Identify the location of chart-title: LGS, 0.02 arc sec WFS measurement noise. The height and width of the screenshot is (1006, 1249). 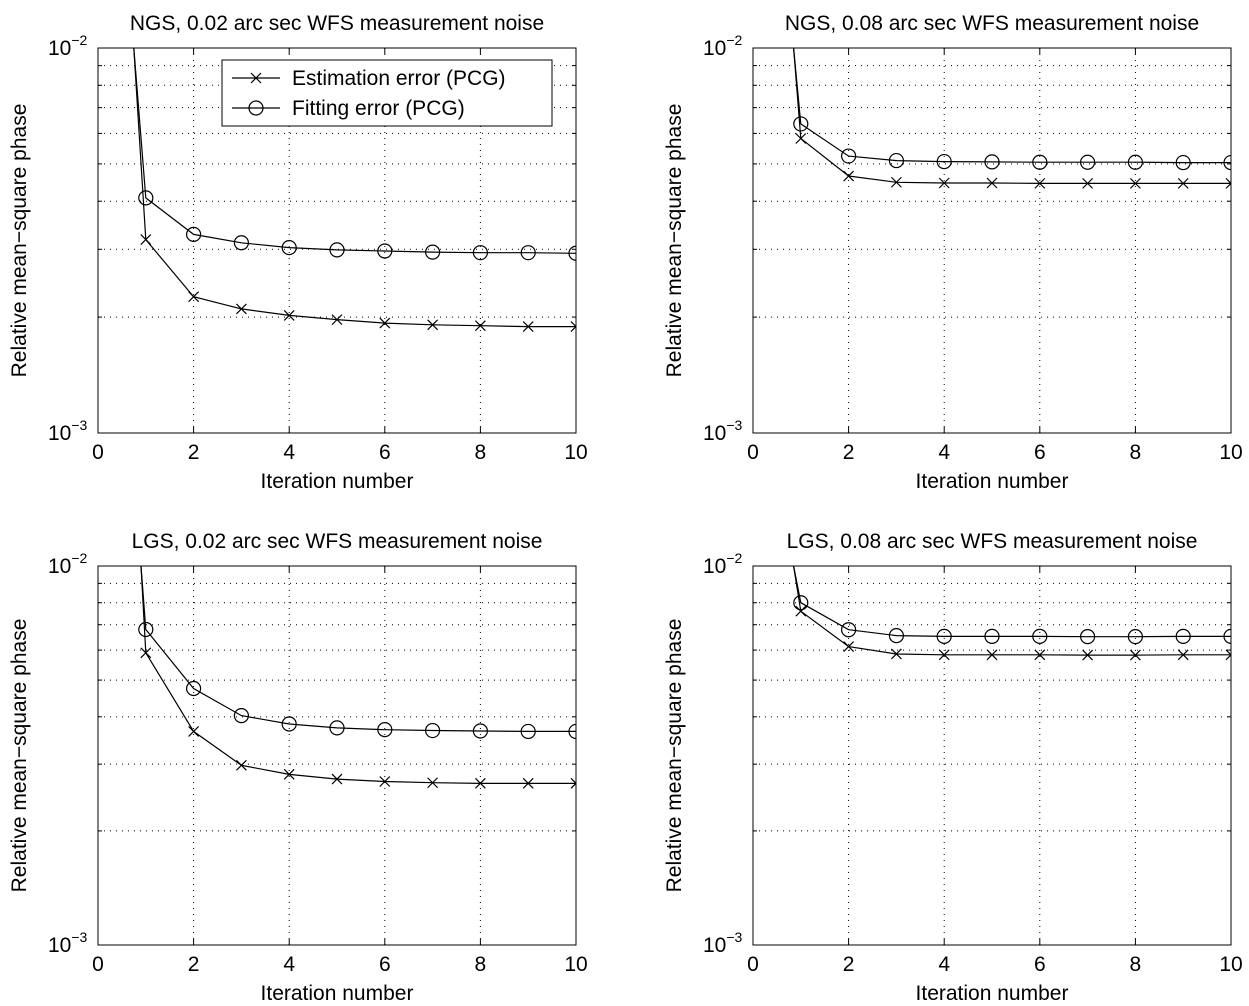
(337, 541).